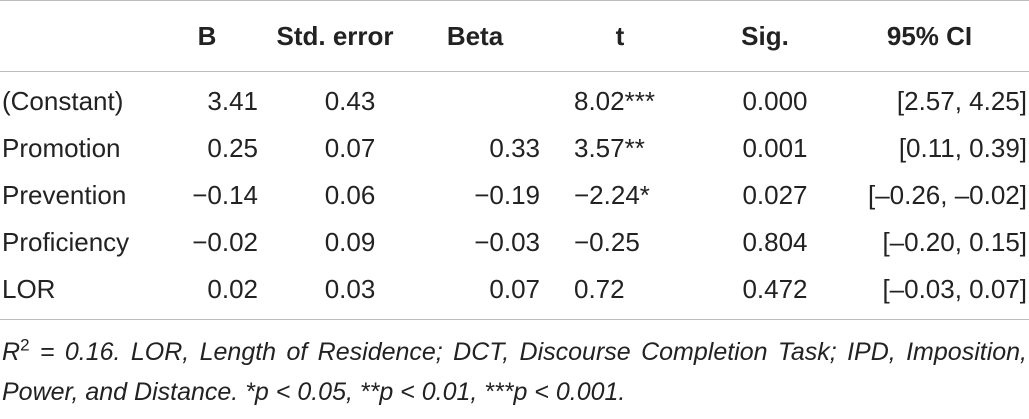  What do you see at coordinates (29, 289) in the screenshot?
I see `cell-predictor: LOR` at bounding box center [29, 289].